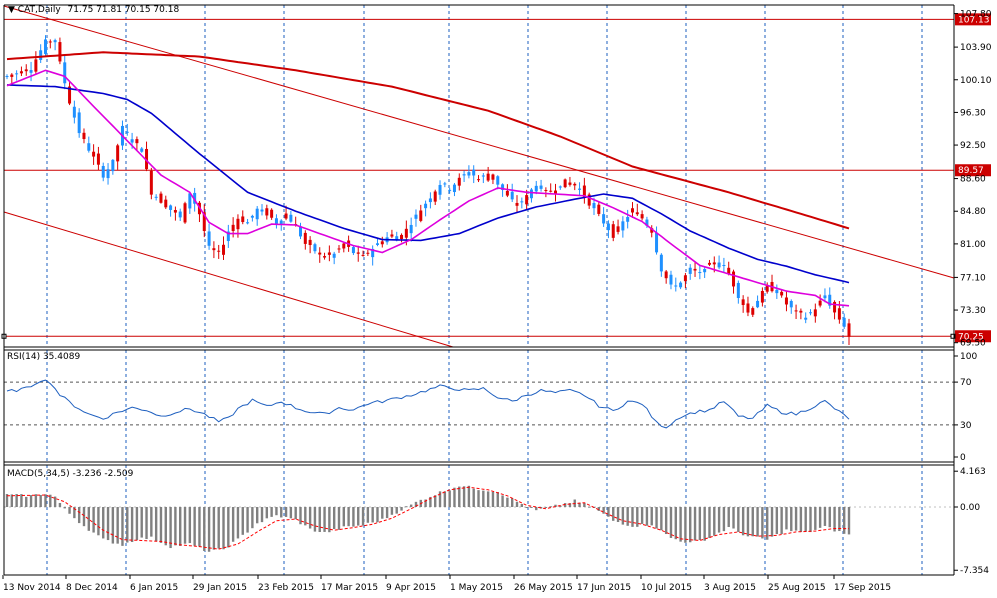 The width and height of the screenshot is (997, 598). Describe the element at coordinates (973, 472) in the screenshot. I see `macd-axis-label: 4.163` at that location.